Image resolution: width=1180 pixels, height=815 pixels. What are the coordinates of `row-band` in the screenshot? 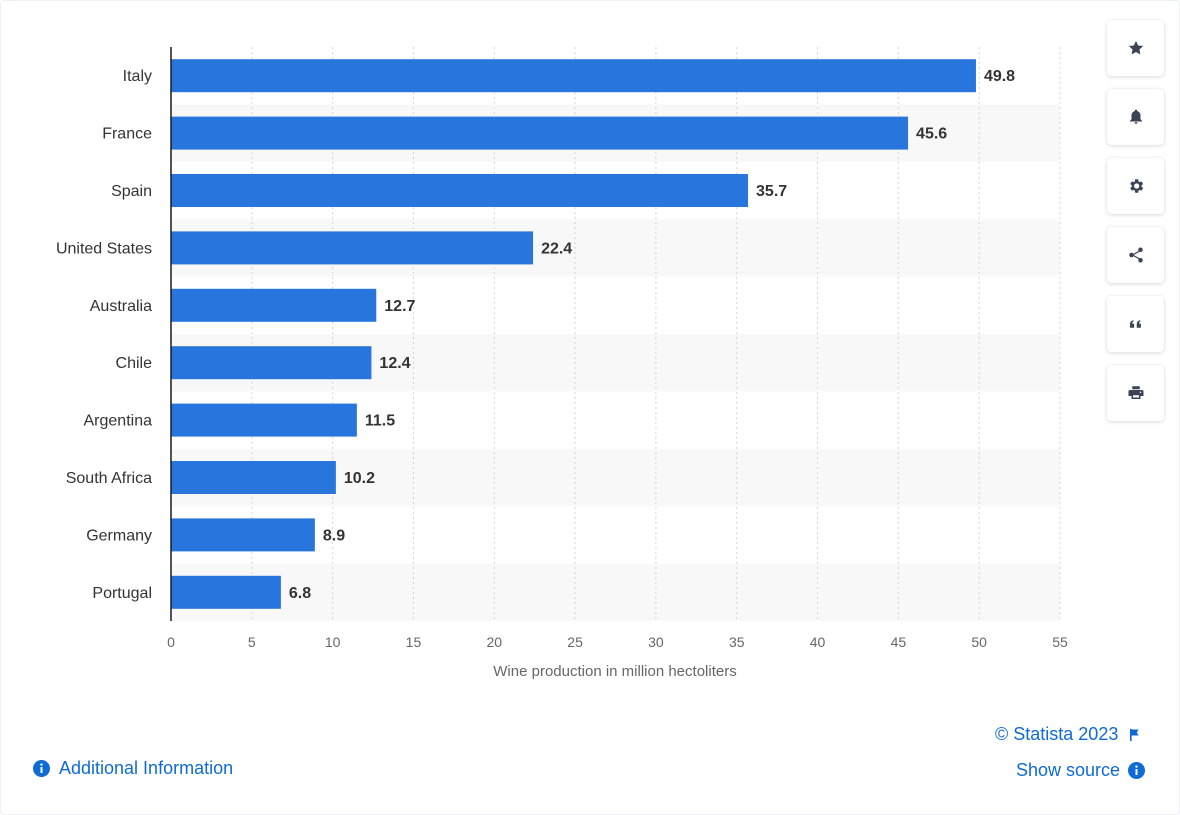 It's located at (615, 592).